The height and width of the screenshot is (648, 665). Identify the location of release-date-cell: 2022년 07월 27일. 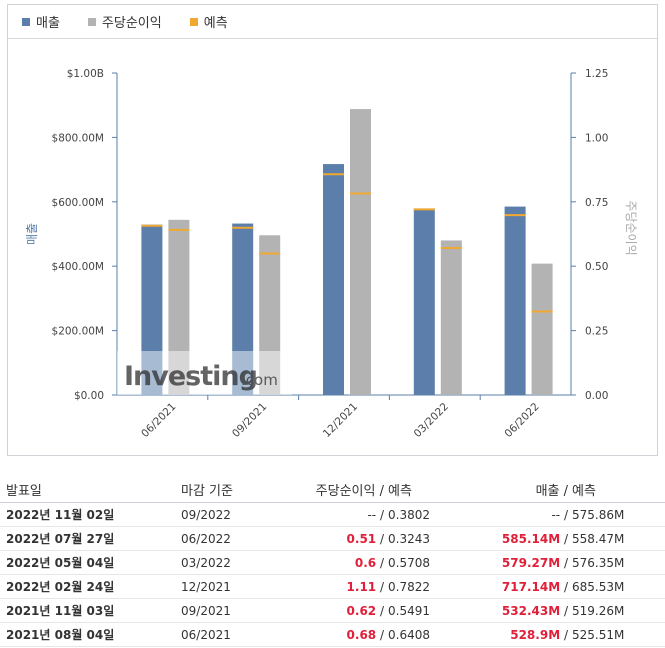
(90, 538).